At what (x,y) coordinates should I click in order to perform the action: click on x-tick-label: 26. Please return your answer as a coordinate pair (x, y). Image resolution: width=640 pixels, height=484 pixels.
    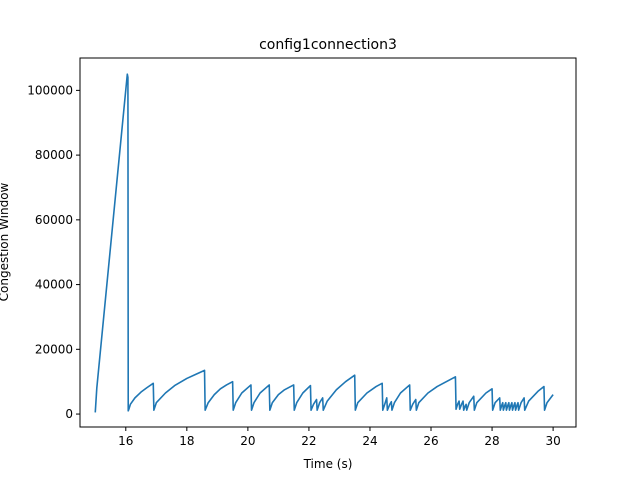
    Looking at the image, I should click on (430, 441).